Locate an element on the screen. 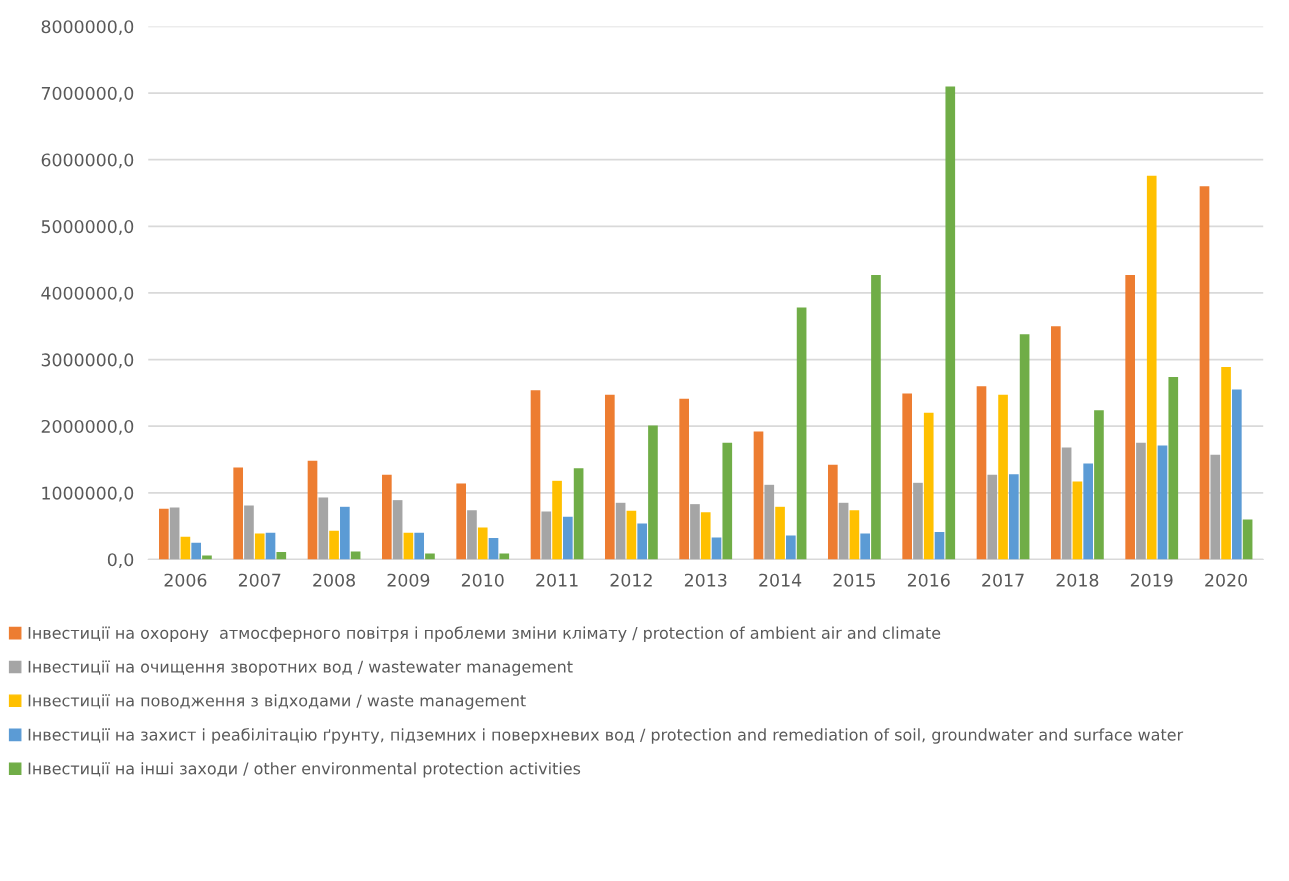  y-tick-label: 4000000,0 is located at coordinates (87, 294).